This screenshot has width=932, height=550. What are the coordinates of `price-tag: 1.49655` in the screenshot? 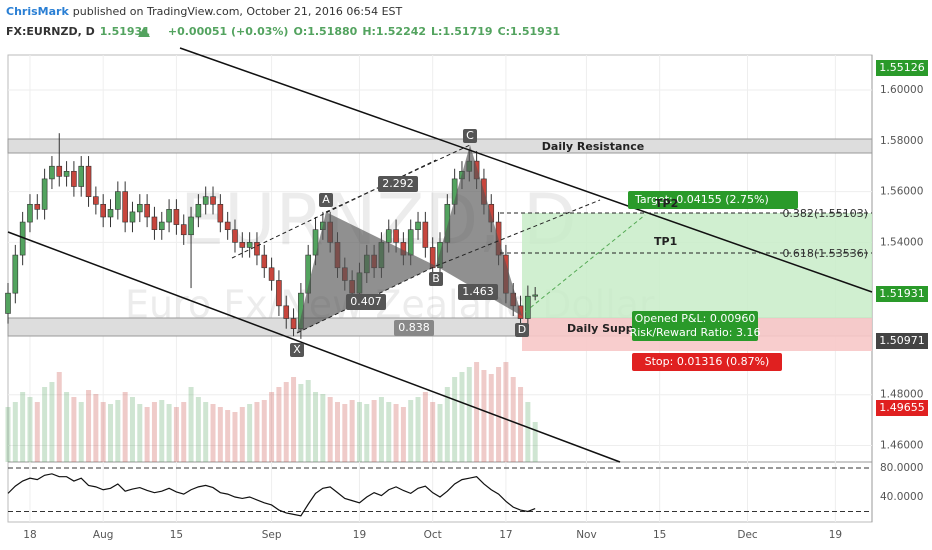 It's located at (902, 407).